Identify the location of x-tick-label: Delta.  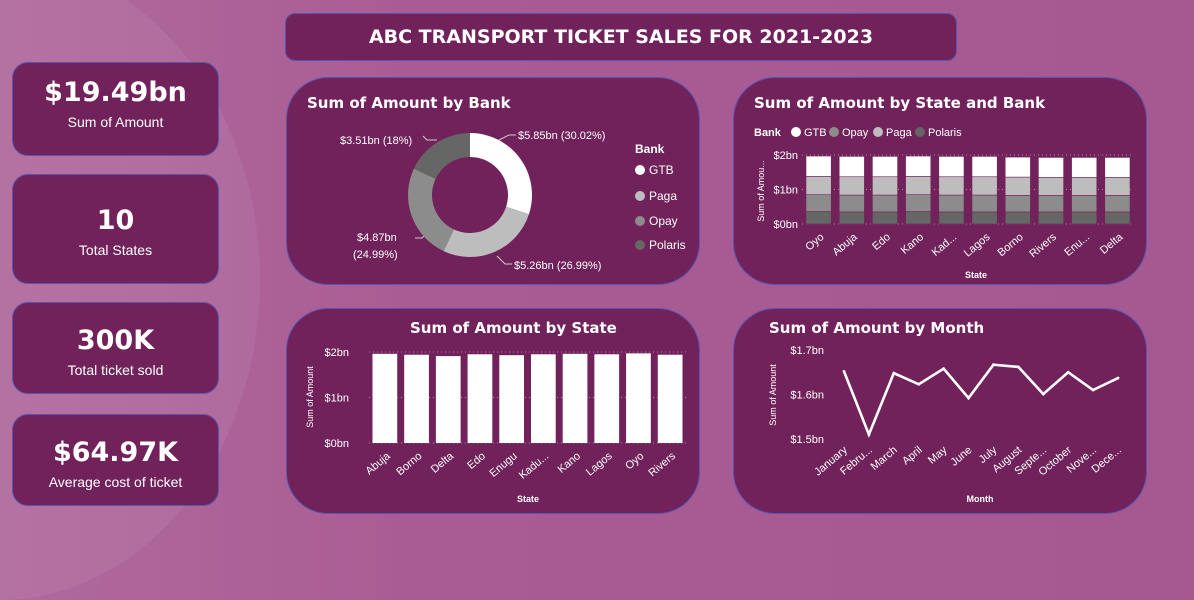
(1112, 244).